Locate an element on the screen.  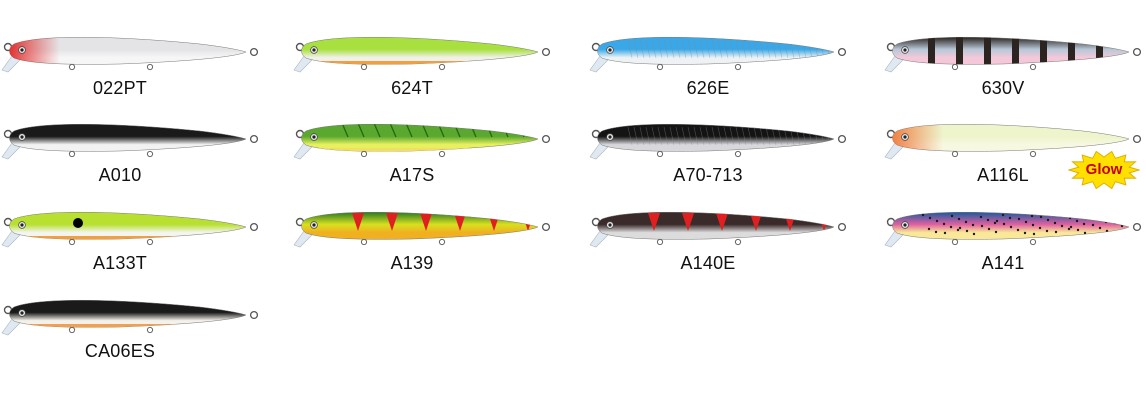
lure-a140e-icon is located at coordinates (718, 230).